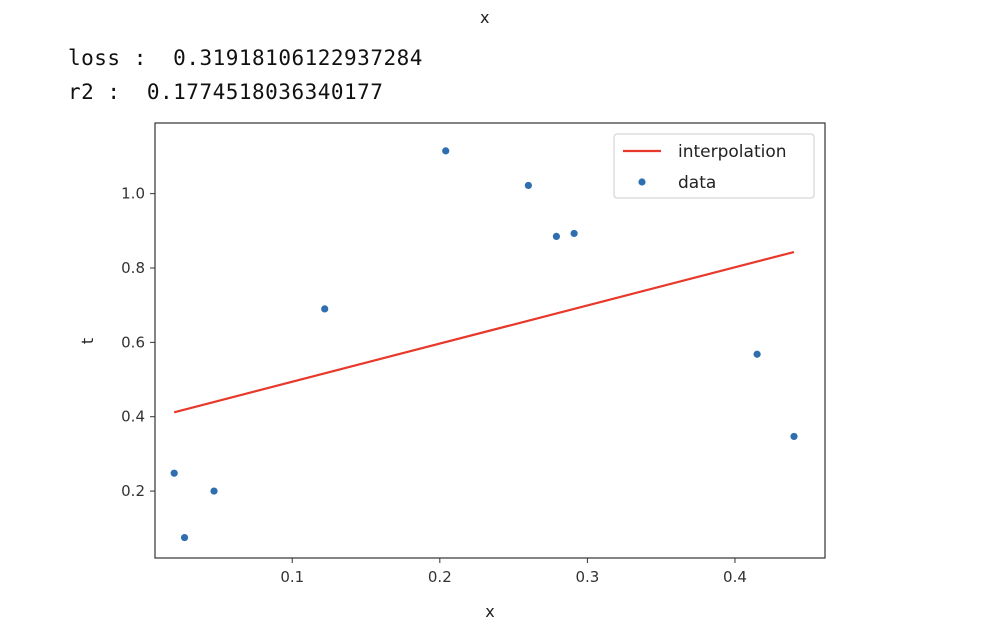 The image size is (984, 640). What do you see at coordinates (101, 92) in the screenshot?
I see `r2-label: r2 :` at bounding box center [101, 92].